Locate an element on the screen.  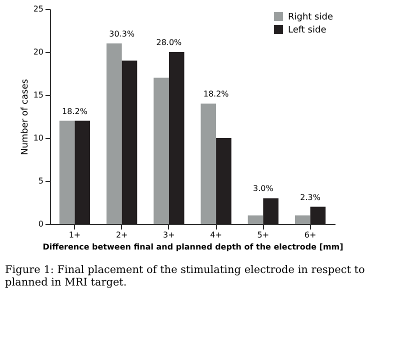
y-tick-label: 5 is located at coordinates (41, 181).